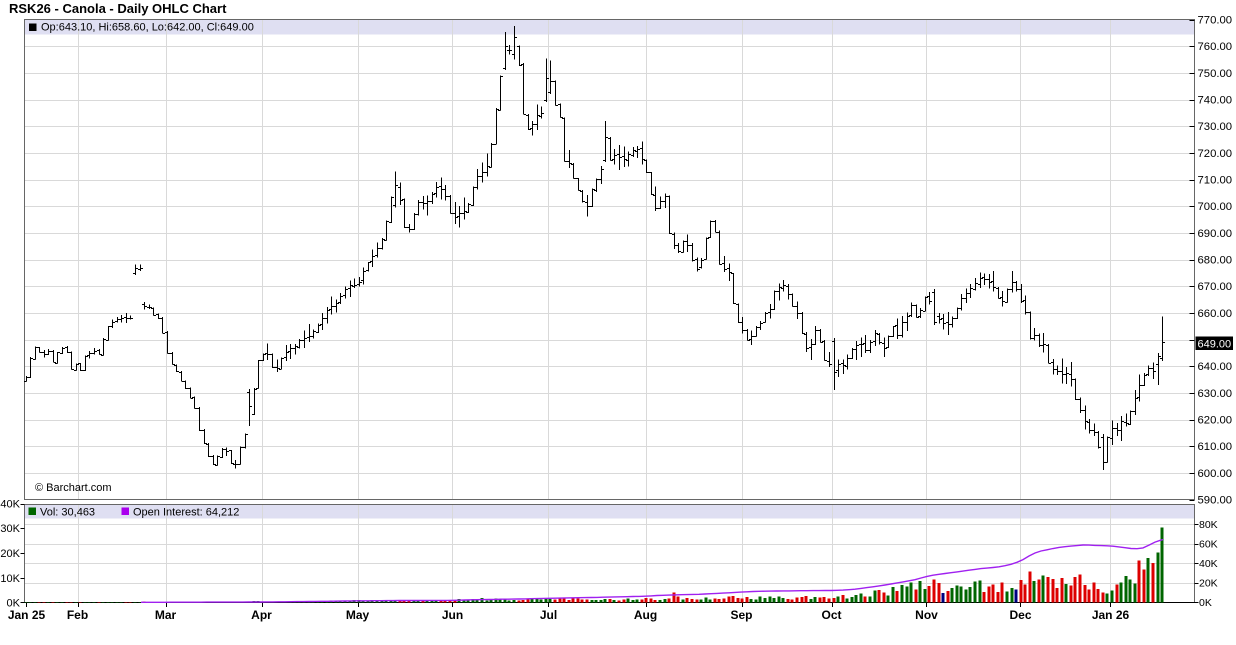  Describe the element at coordinates (1215, 367) in the screenshot. I see `svg-text: 640.00` at that location.